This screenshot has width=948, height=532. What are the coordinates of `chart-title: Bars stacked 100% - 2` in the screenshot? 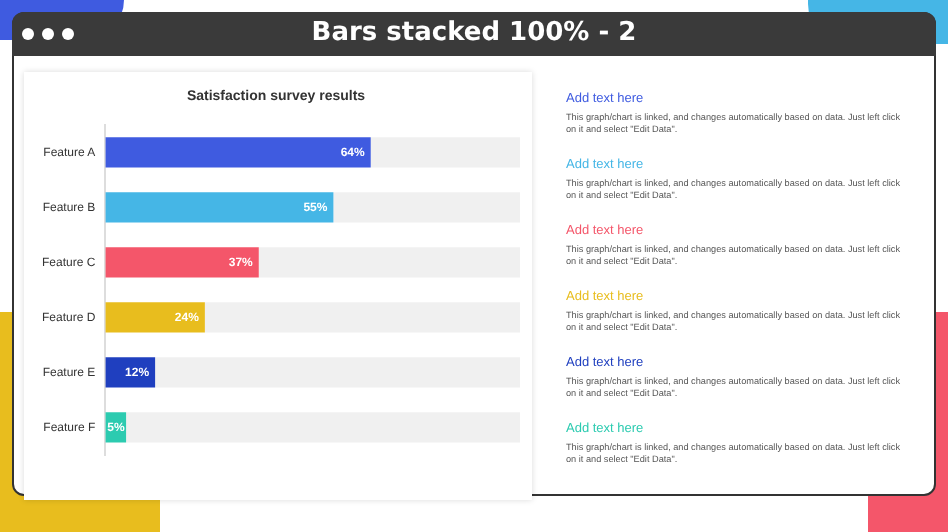 It's located at (474, 33).